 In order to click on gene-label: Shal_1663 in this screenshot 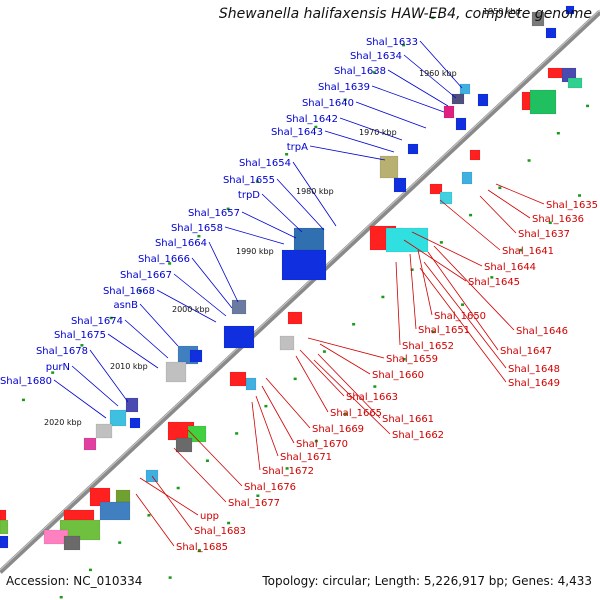, I will do `click(372, 397)`.